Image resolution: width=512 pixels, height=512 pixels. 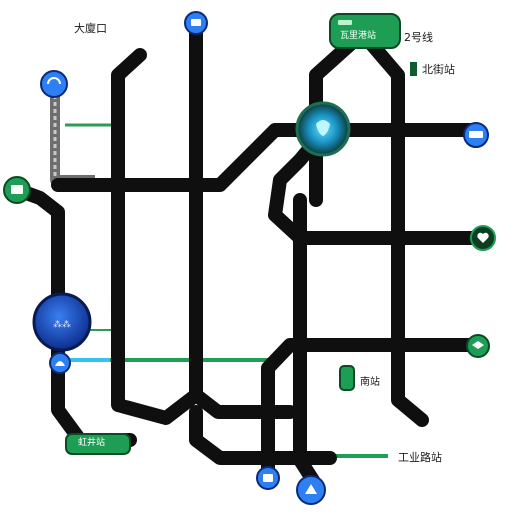 I want to click on glow-station-ring, so click(x=323, y=129).